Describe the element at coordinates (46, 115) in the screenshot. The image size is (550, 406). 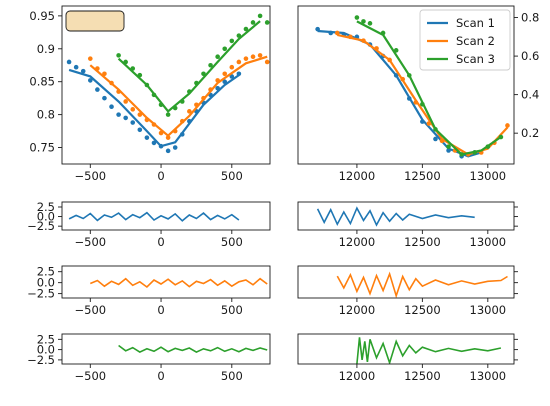
I see `y-tick-label: 0.8` at that location.